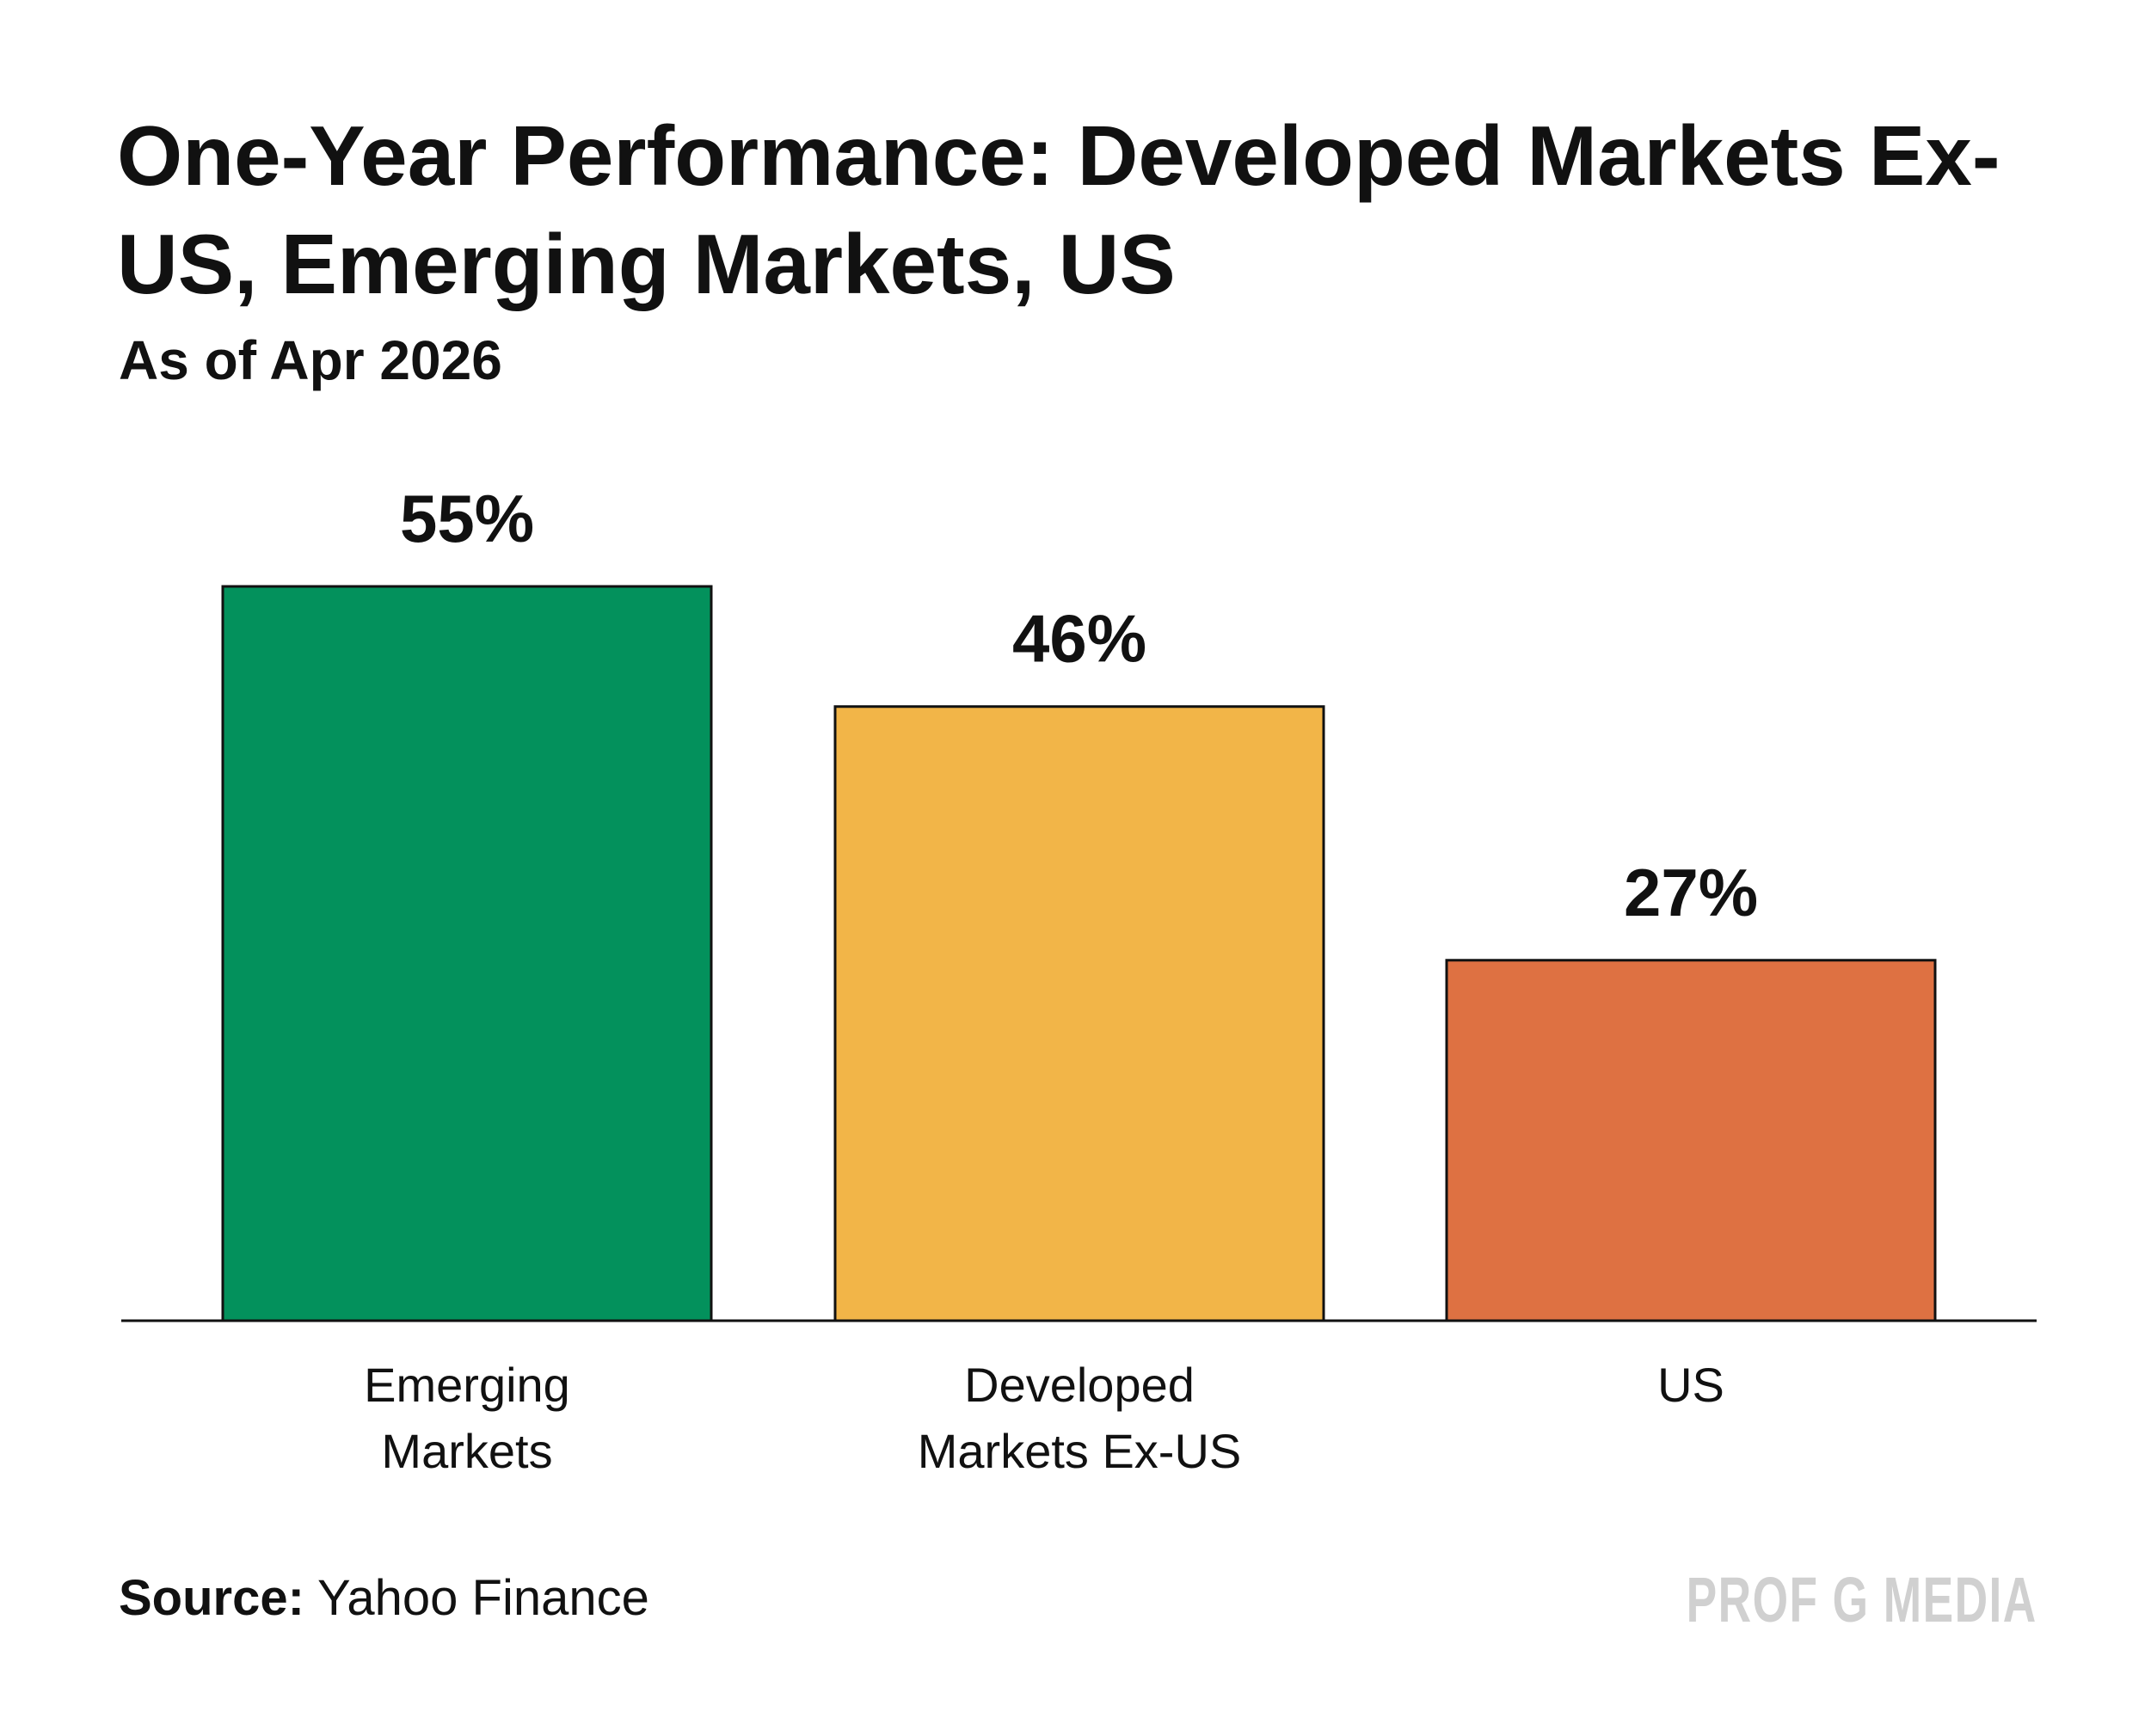 The height and width of the screenshot is (1736, 2151). What do you see at coordinates (466, 1451) in the screenshot?
I see `x-tick-label: Markets` at bounding box center [466, 1451].